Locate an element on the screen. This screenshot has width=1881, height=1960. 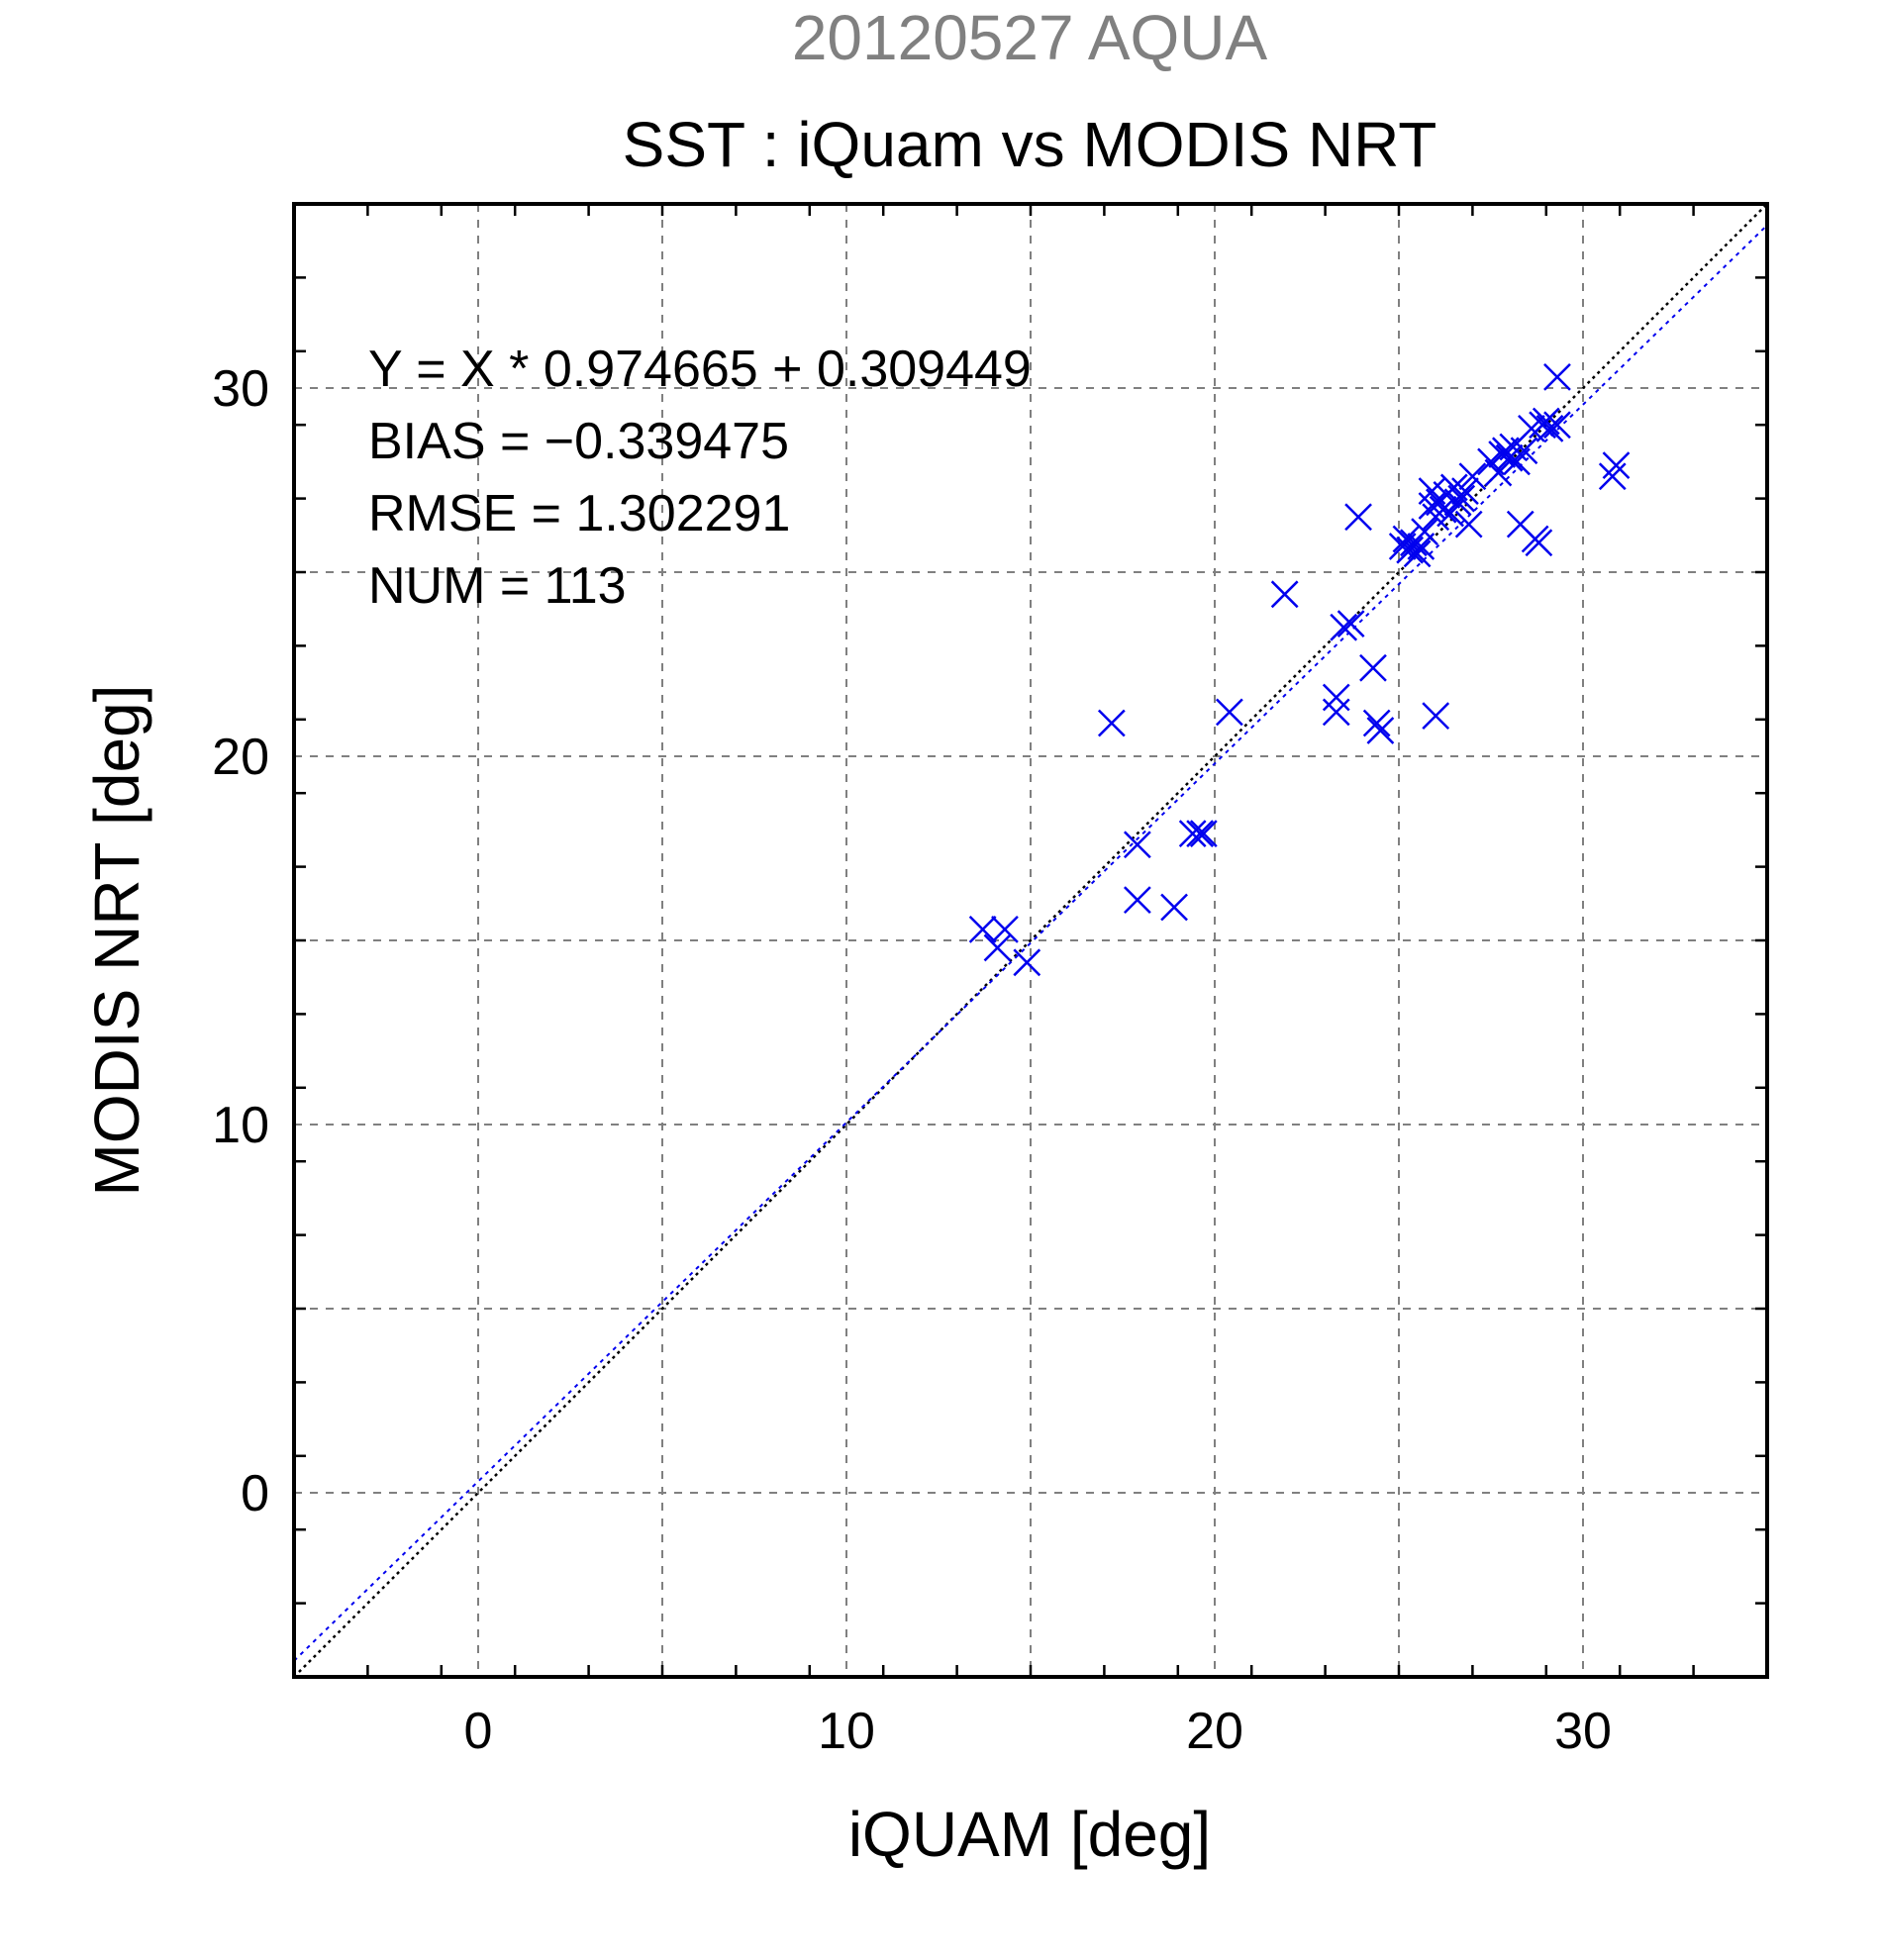
y-tick-labels: 0 10 20 30 is located at coordinates (241, 941).